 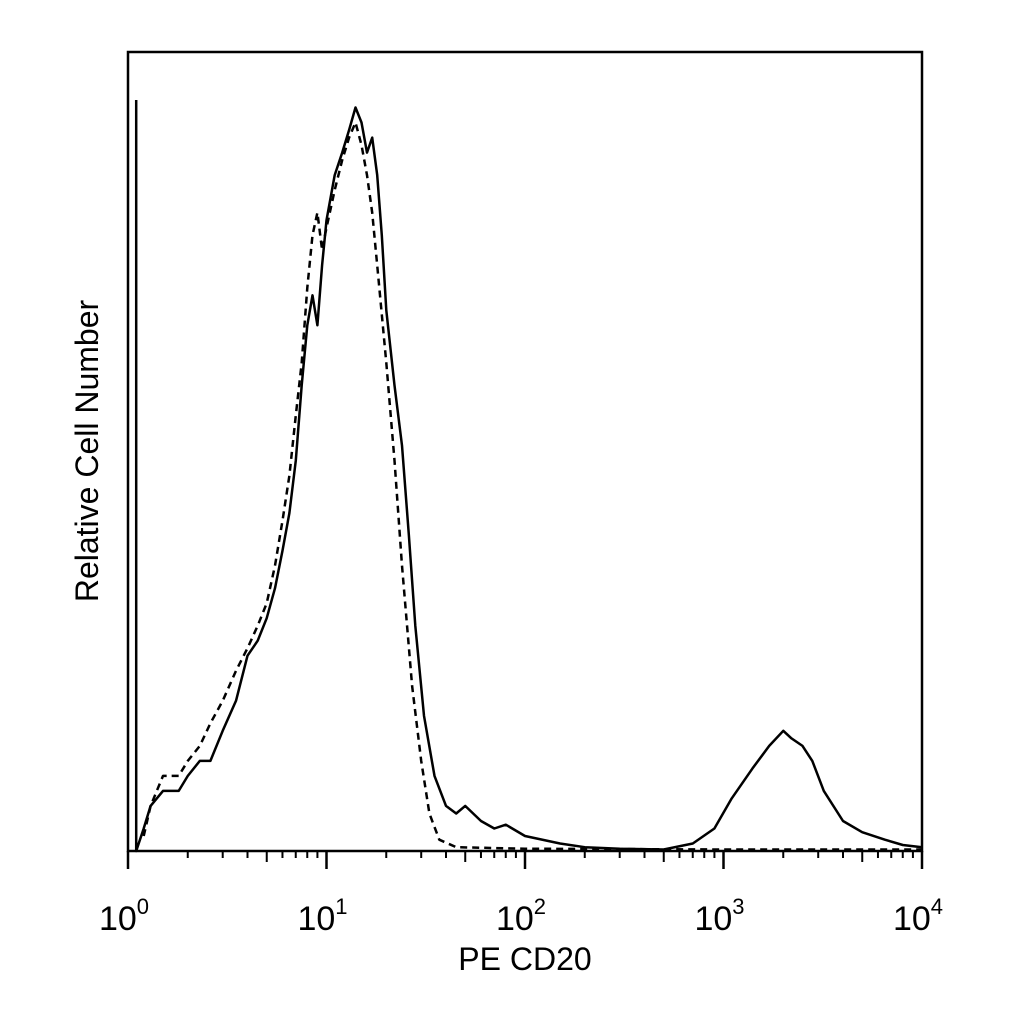 What do you see at coordinates (341, 906) in the screenshot?
I see `x-tick-label-exponent: 1` at bounding box center [341, 906].